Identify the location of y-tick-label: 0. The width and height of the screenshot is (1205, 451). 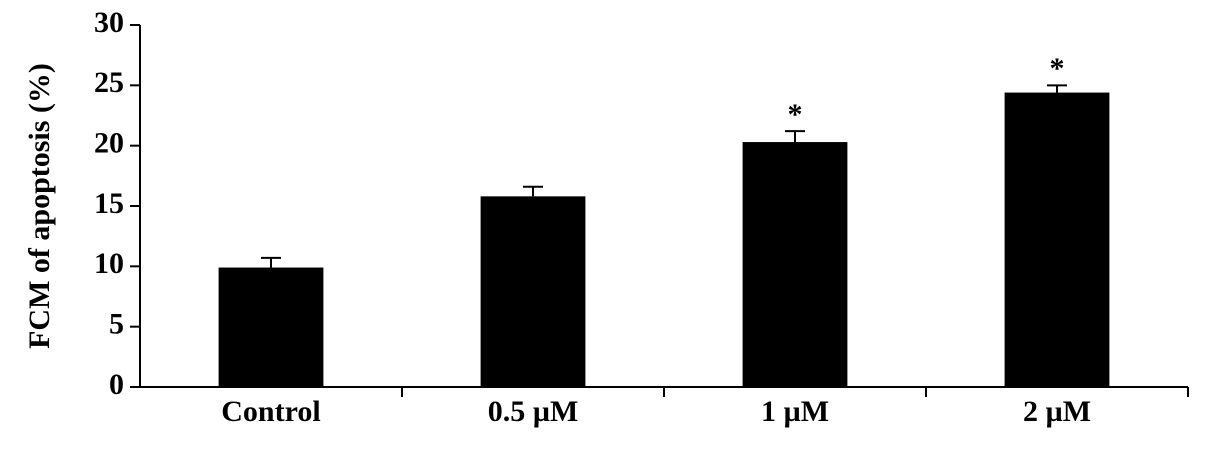
(116, 384).